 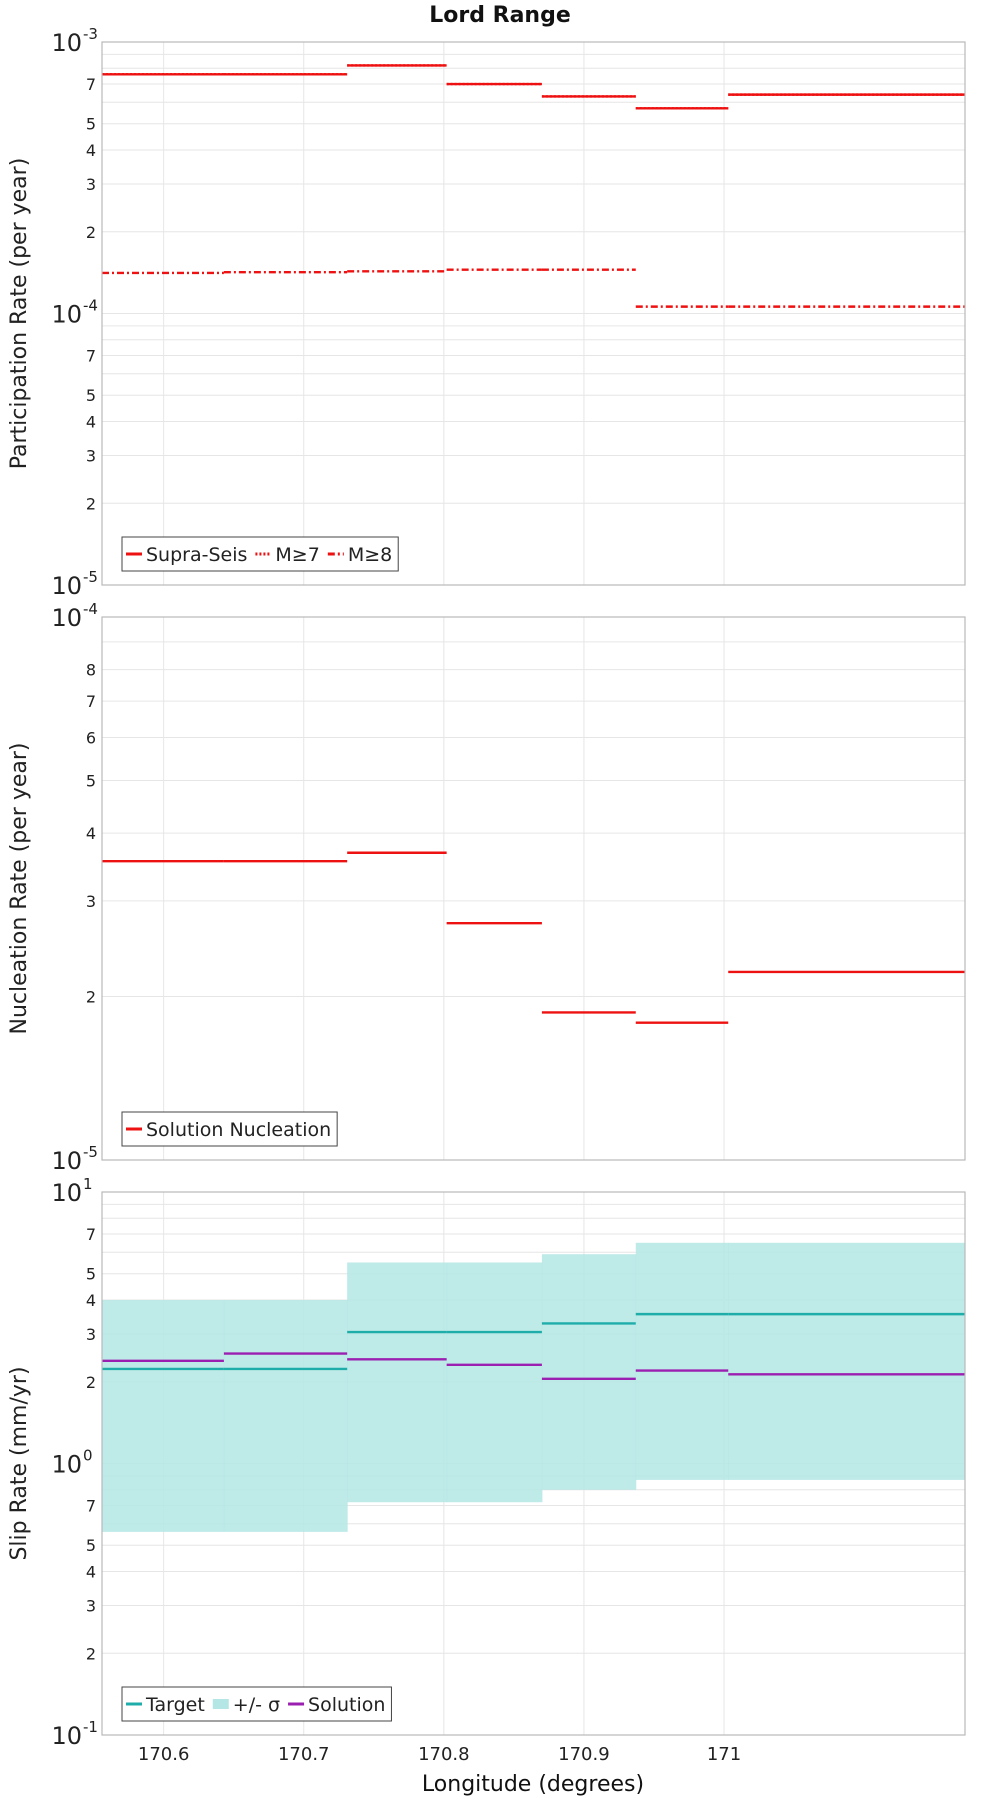 What do you see at coordinates (91, 737) in the screenshot?
I see `y-minor-tick-label: 6` at bounding box center [91, 737].